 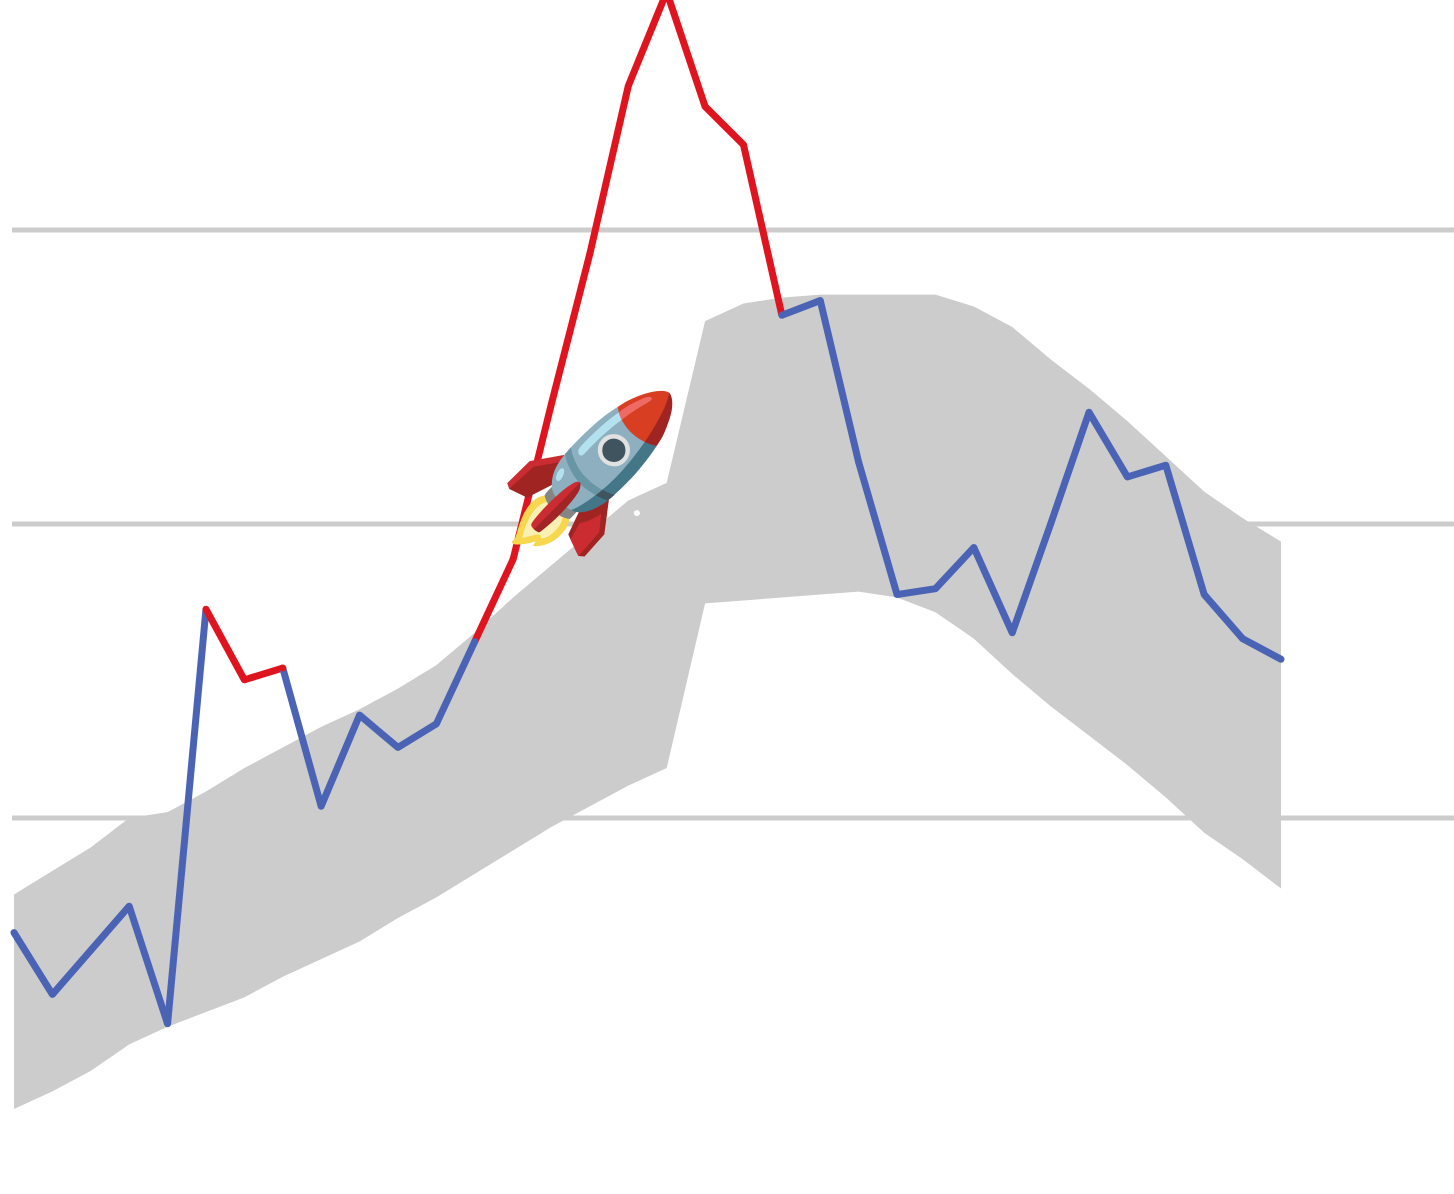 I want to click on annotations: 🚀🍾, so click(x=590, y=473).